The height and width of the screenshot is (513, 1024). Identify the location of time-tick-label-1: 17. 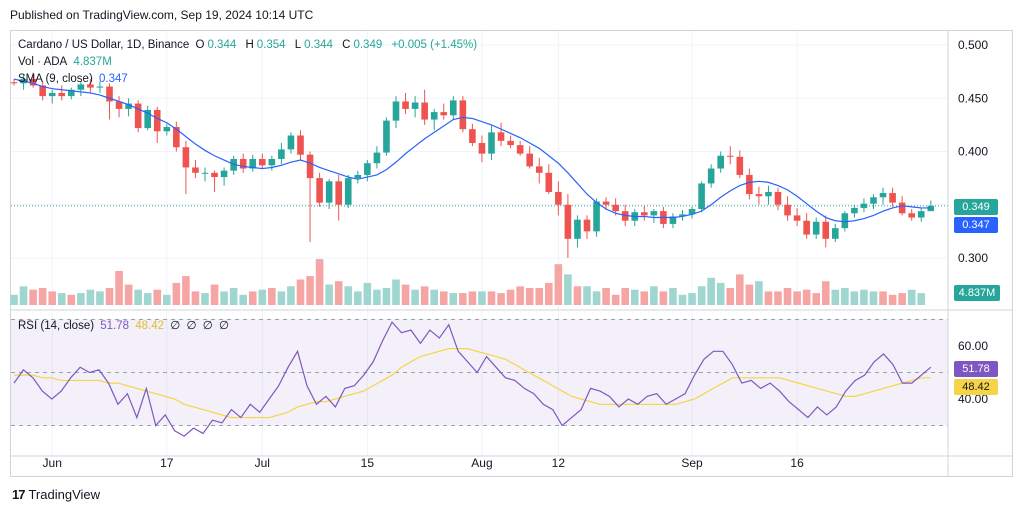
(167, 463).